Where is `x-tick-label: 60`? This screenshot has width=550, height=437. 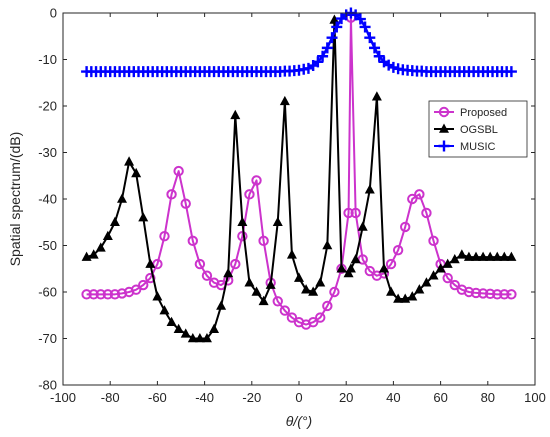 x-tick-label: 60 is located at coordinates (440, 397).